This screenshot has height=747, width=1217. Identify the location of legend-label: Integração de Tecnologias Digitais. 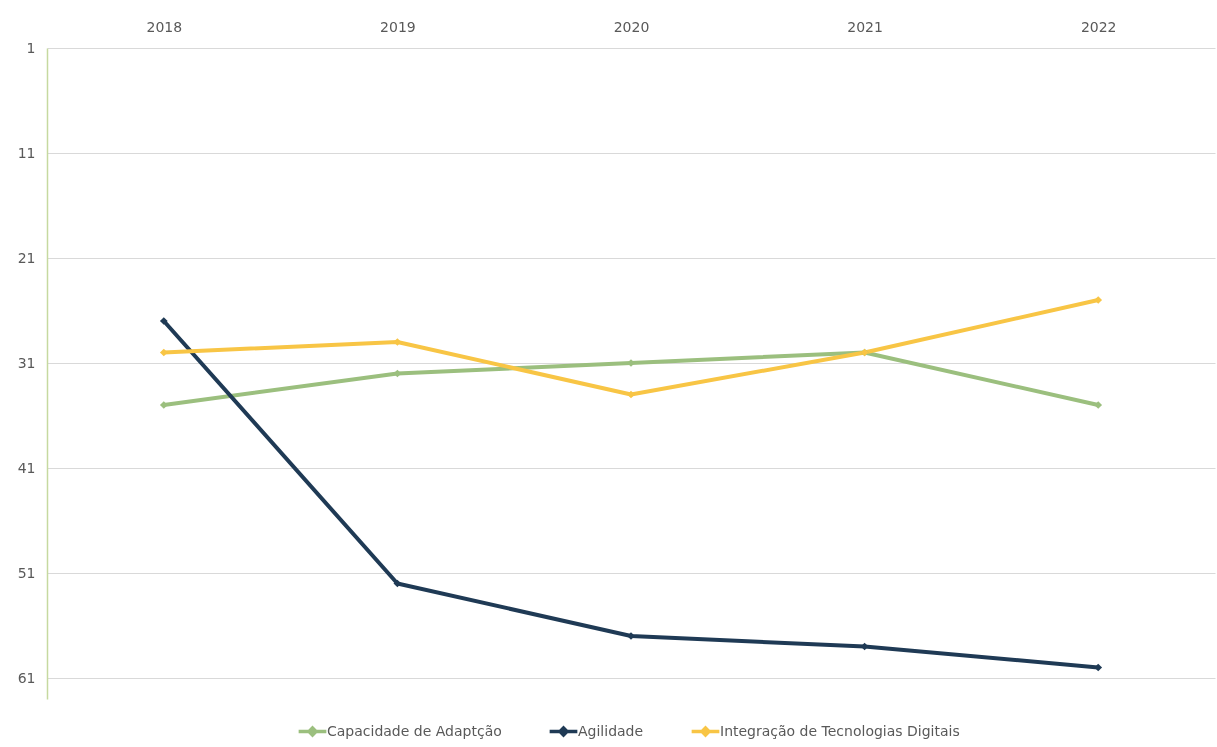
(840, 730).